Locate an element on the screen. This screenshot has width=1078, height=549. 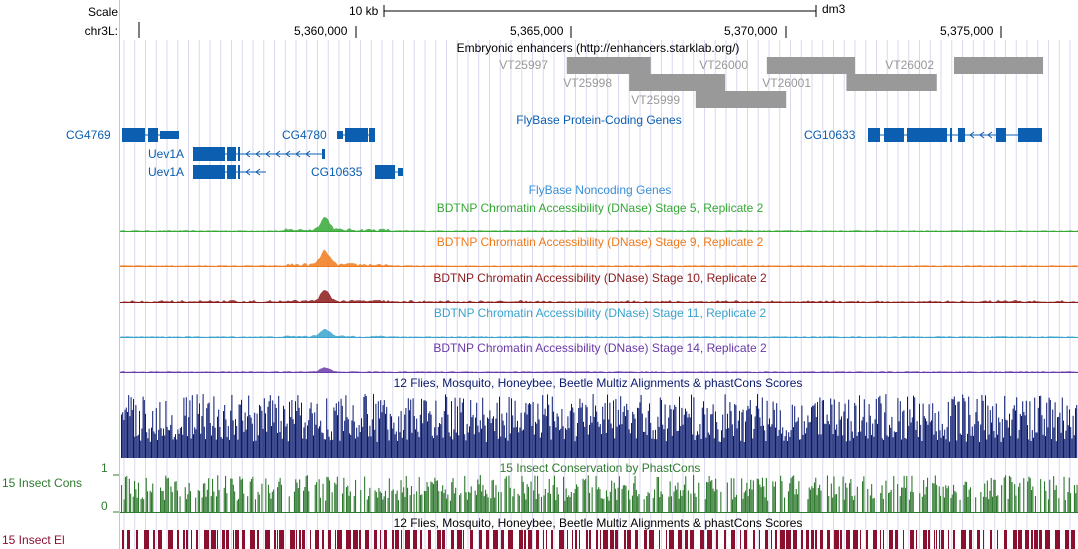
protein-genes-track-title: FlyBase Protein-Coding Genes is located at coordinates (599, 120).